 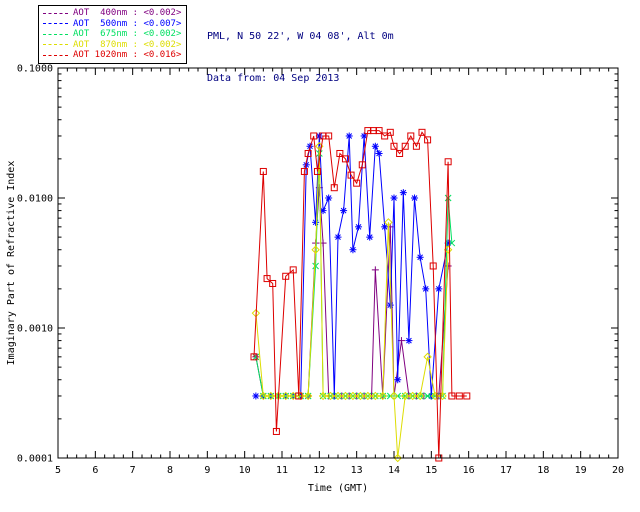 What do you see at coordinates (273, 78) in the screenshot?
I see `data-date-text: Data from: 04 Sep 2013` at bounding box center [273, 78].